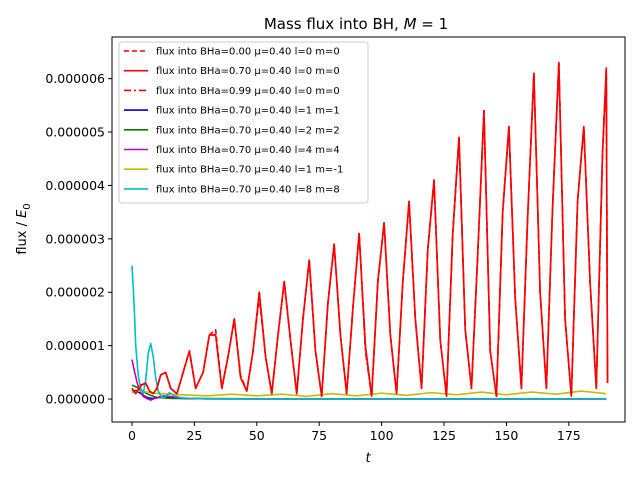 The width and height of the screenshot is (640, 480). I want to click on y-tick-label: 0.000000, so click(75, 399).